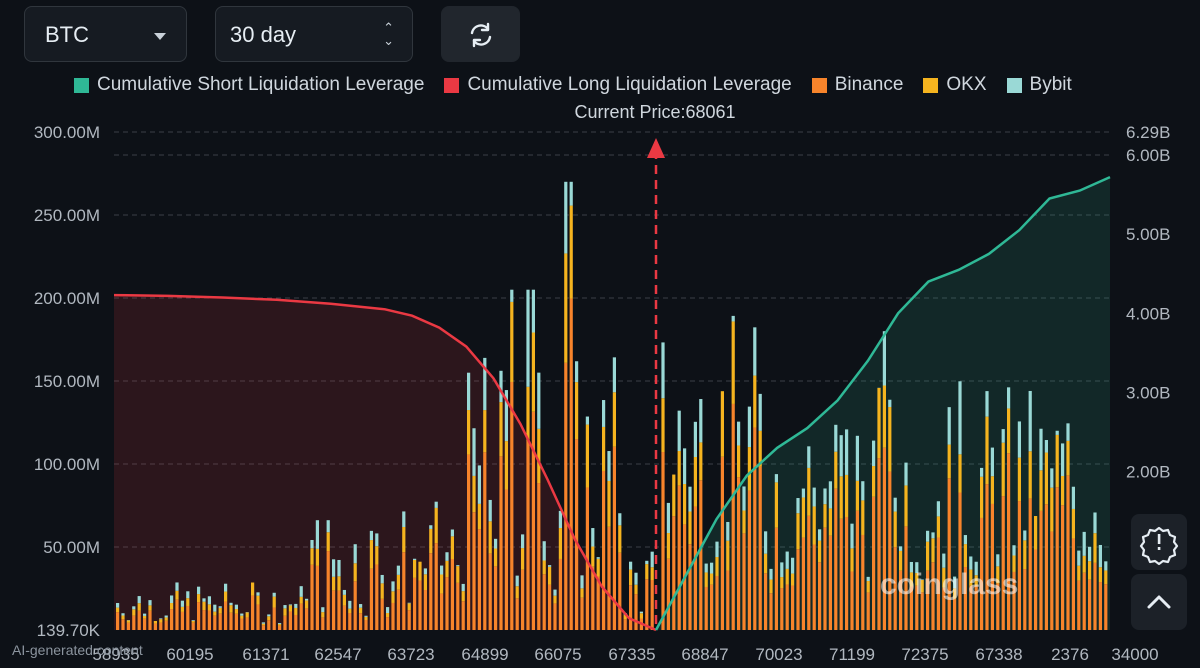 This screenshot has height=668, width=1200. I want to click on x-tick-label: 58935, so click(115, 654).